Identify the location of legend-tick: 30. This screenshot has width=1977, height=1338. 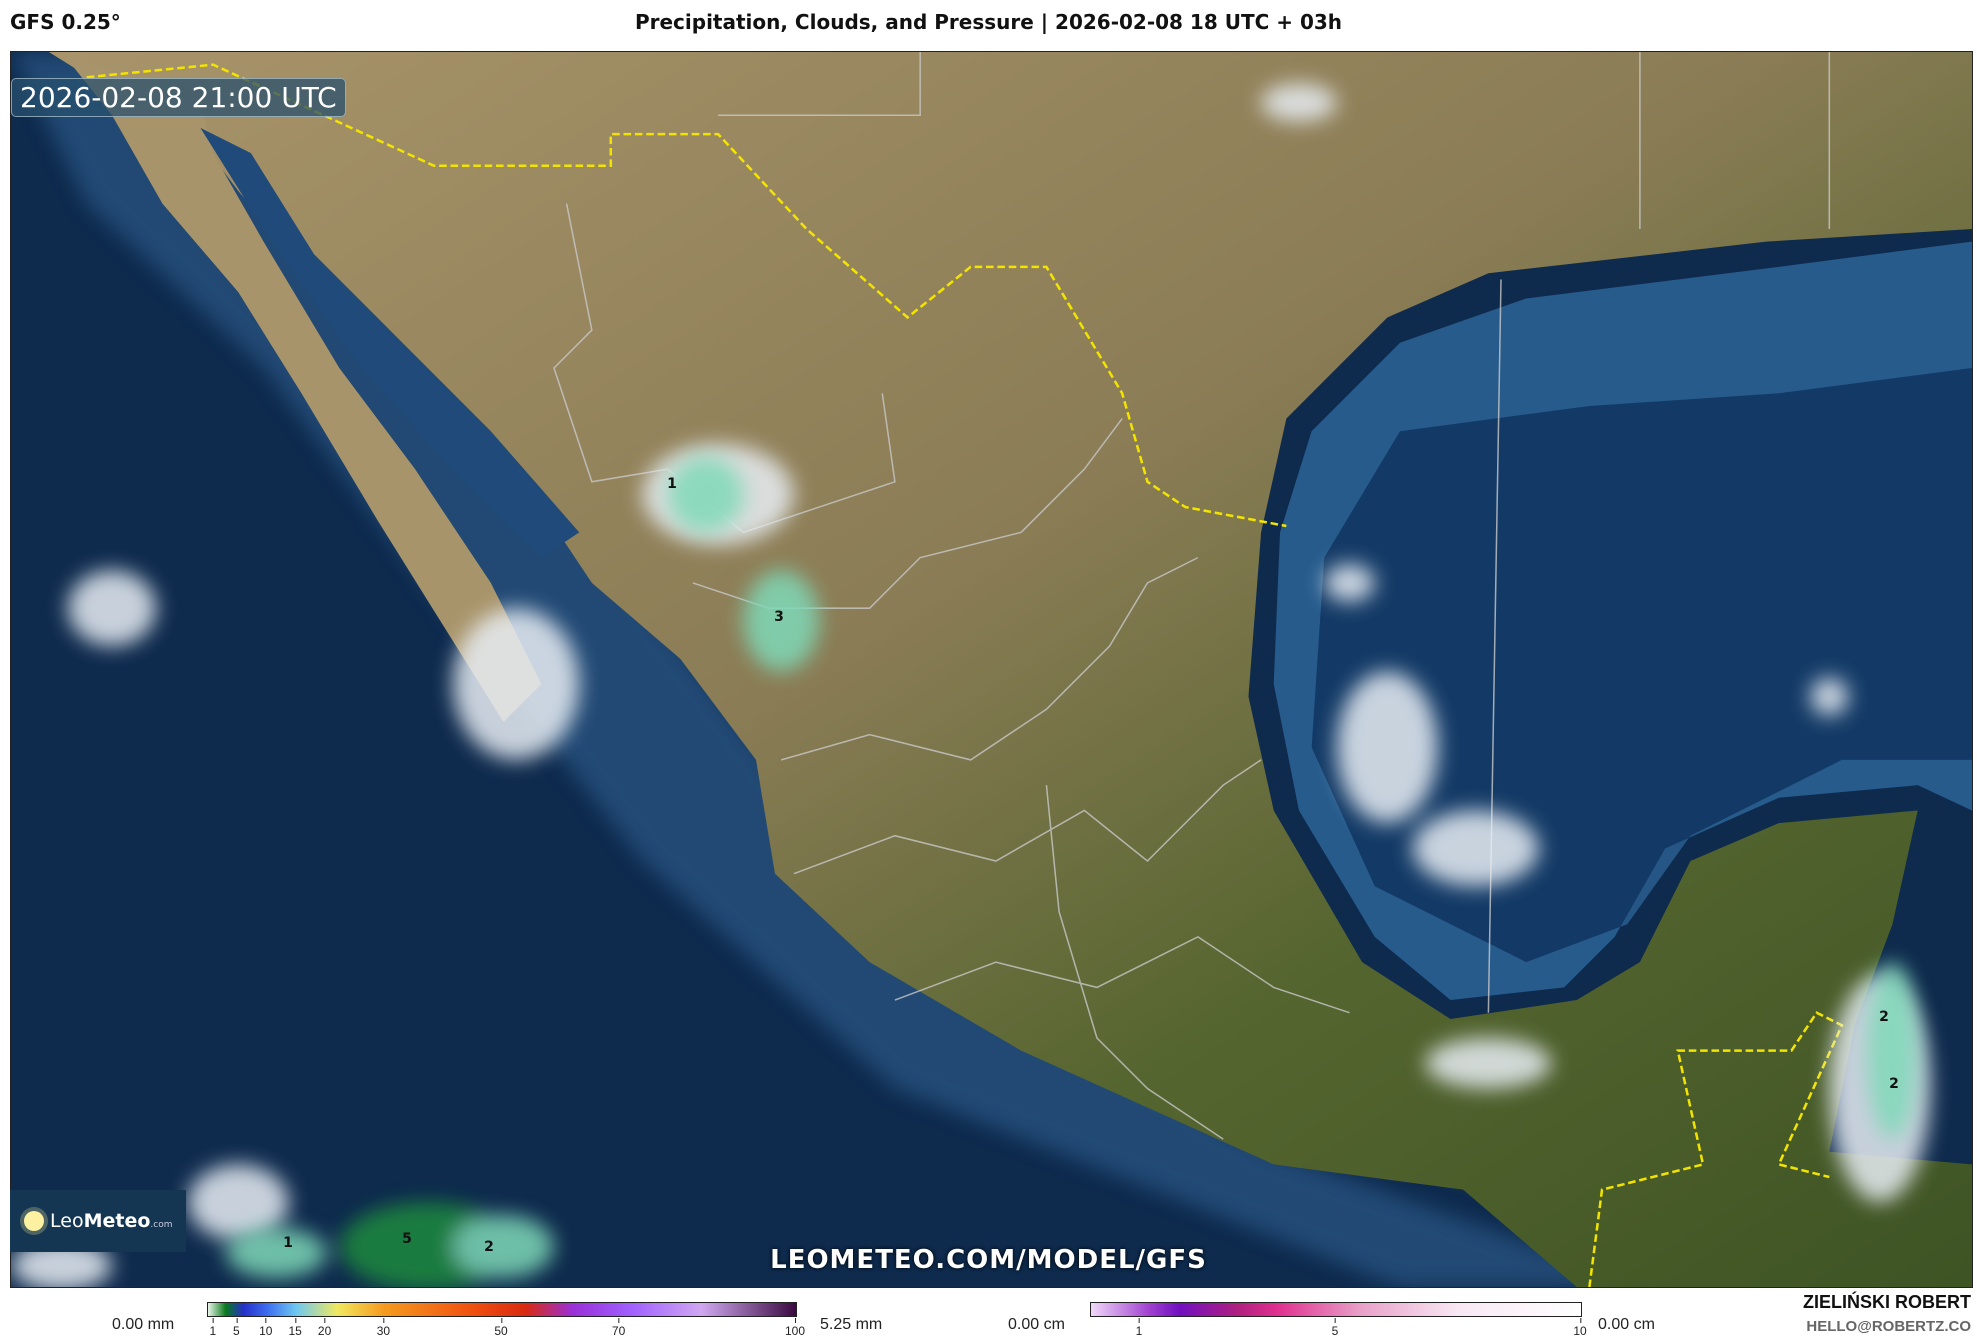
(383, 1328).